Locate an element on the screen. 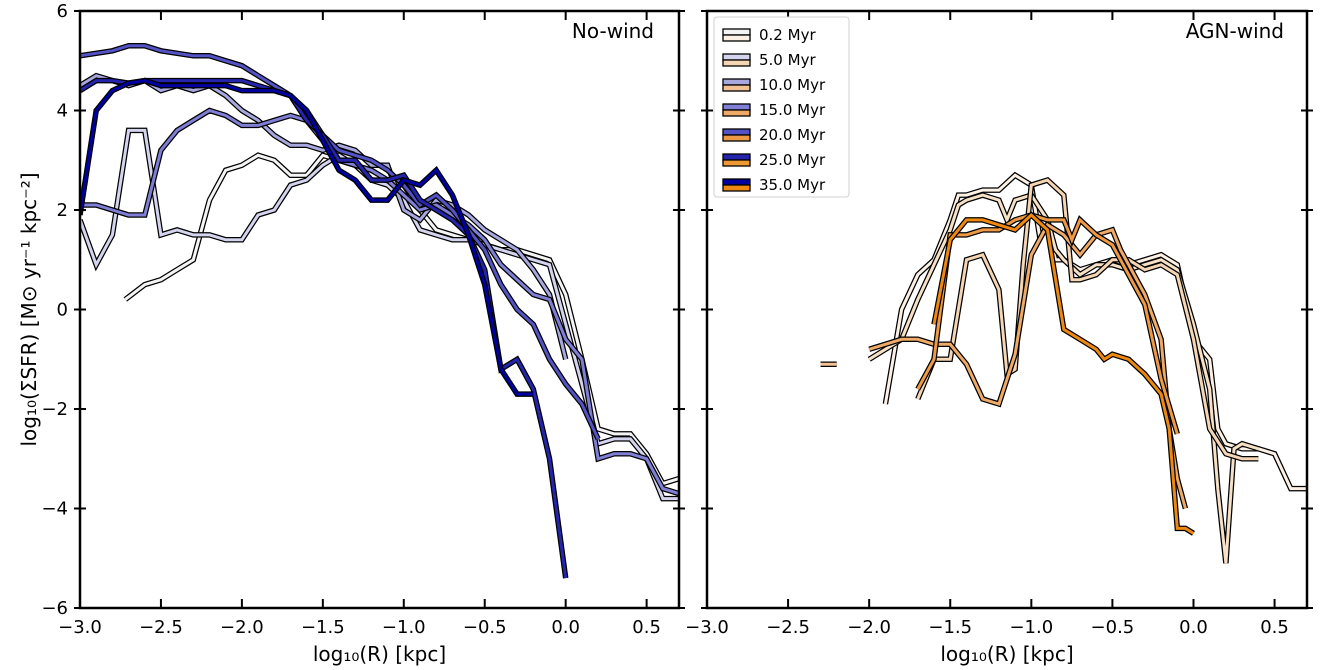 This screenshot has width=1323, height=670. y-tick-label: −2 is located at coordinates (54, 409).